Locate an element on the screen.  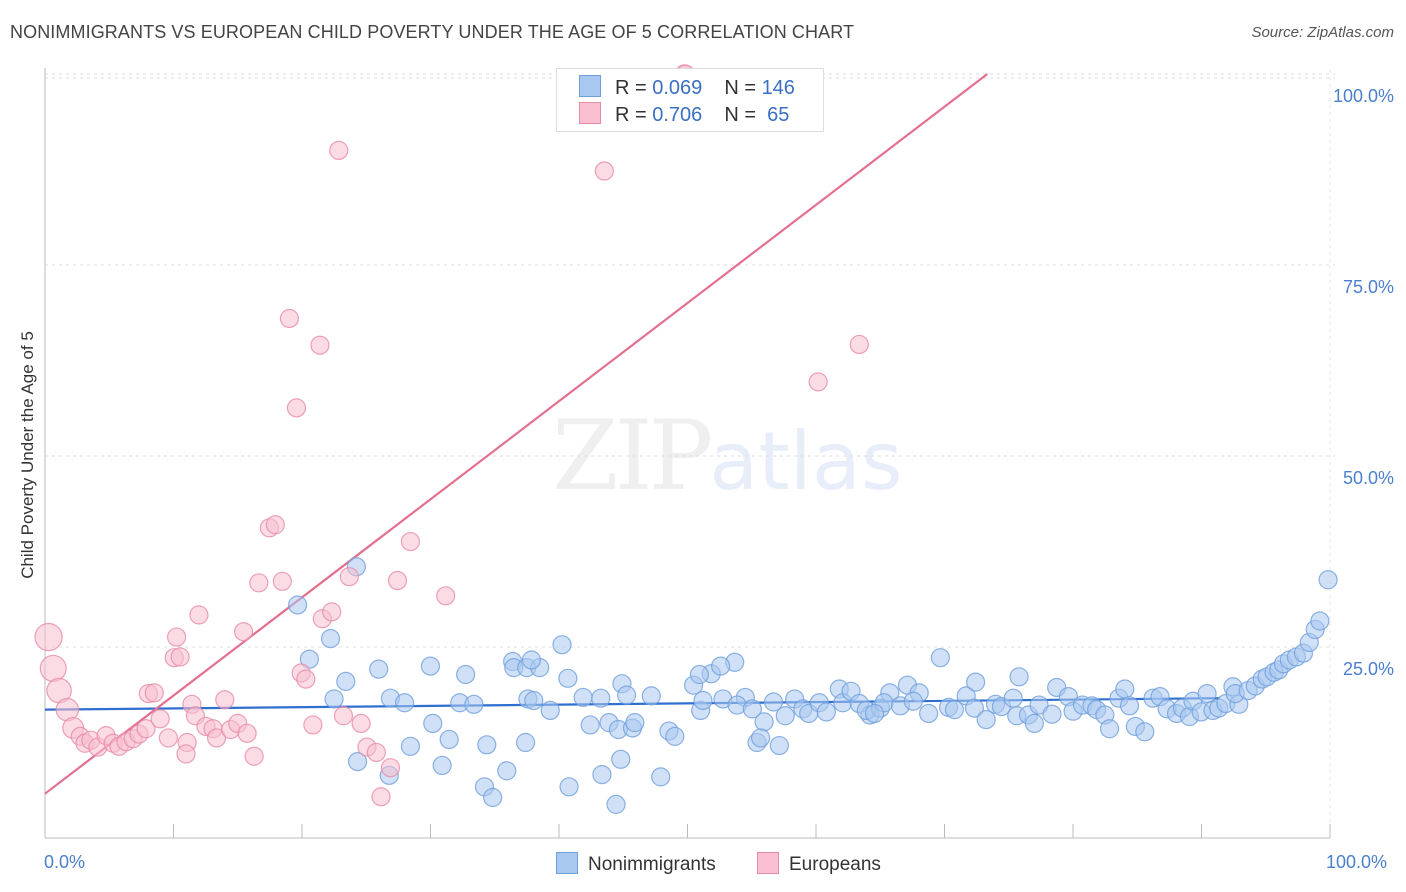
n-value: 65 is located at coordinates (775, 115).